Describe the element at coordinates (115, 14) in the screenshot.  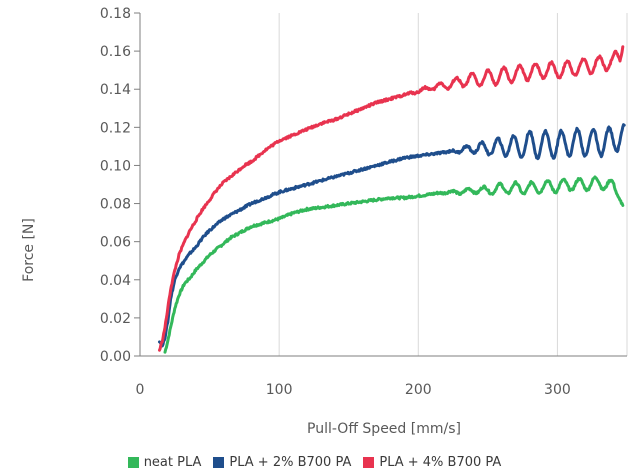
I see `y-tick-label: 0.18` at that location.